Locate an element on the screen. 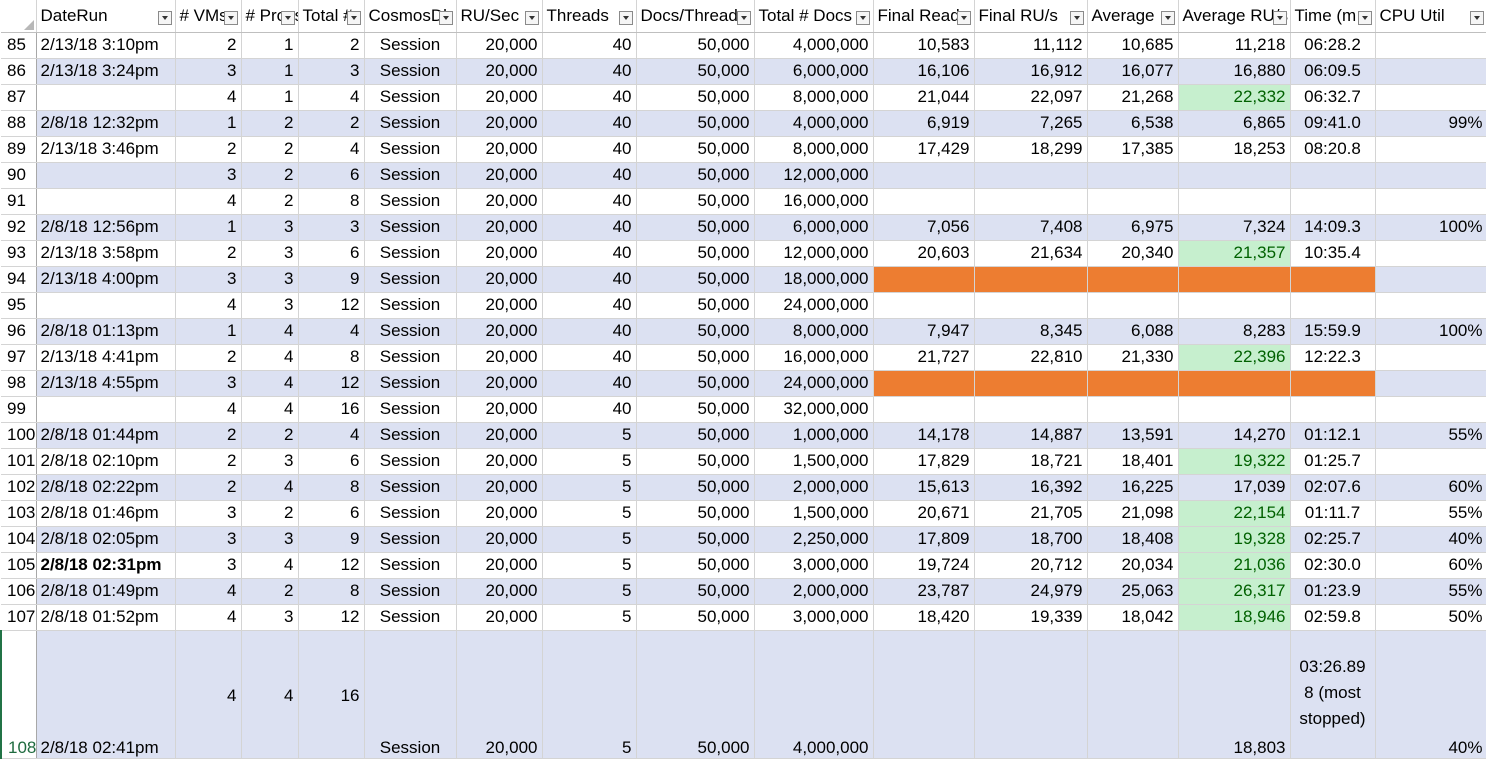 The width and height of the screenshot is (1486, 759). cell-totaldocs: 4,000,000 is located at coordinates (814, 694).